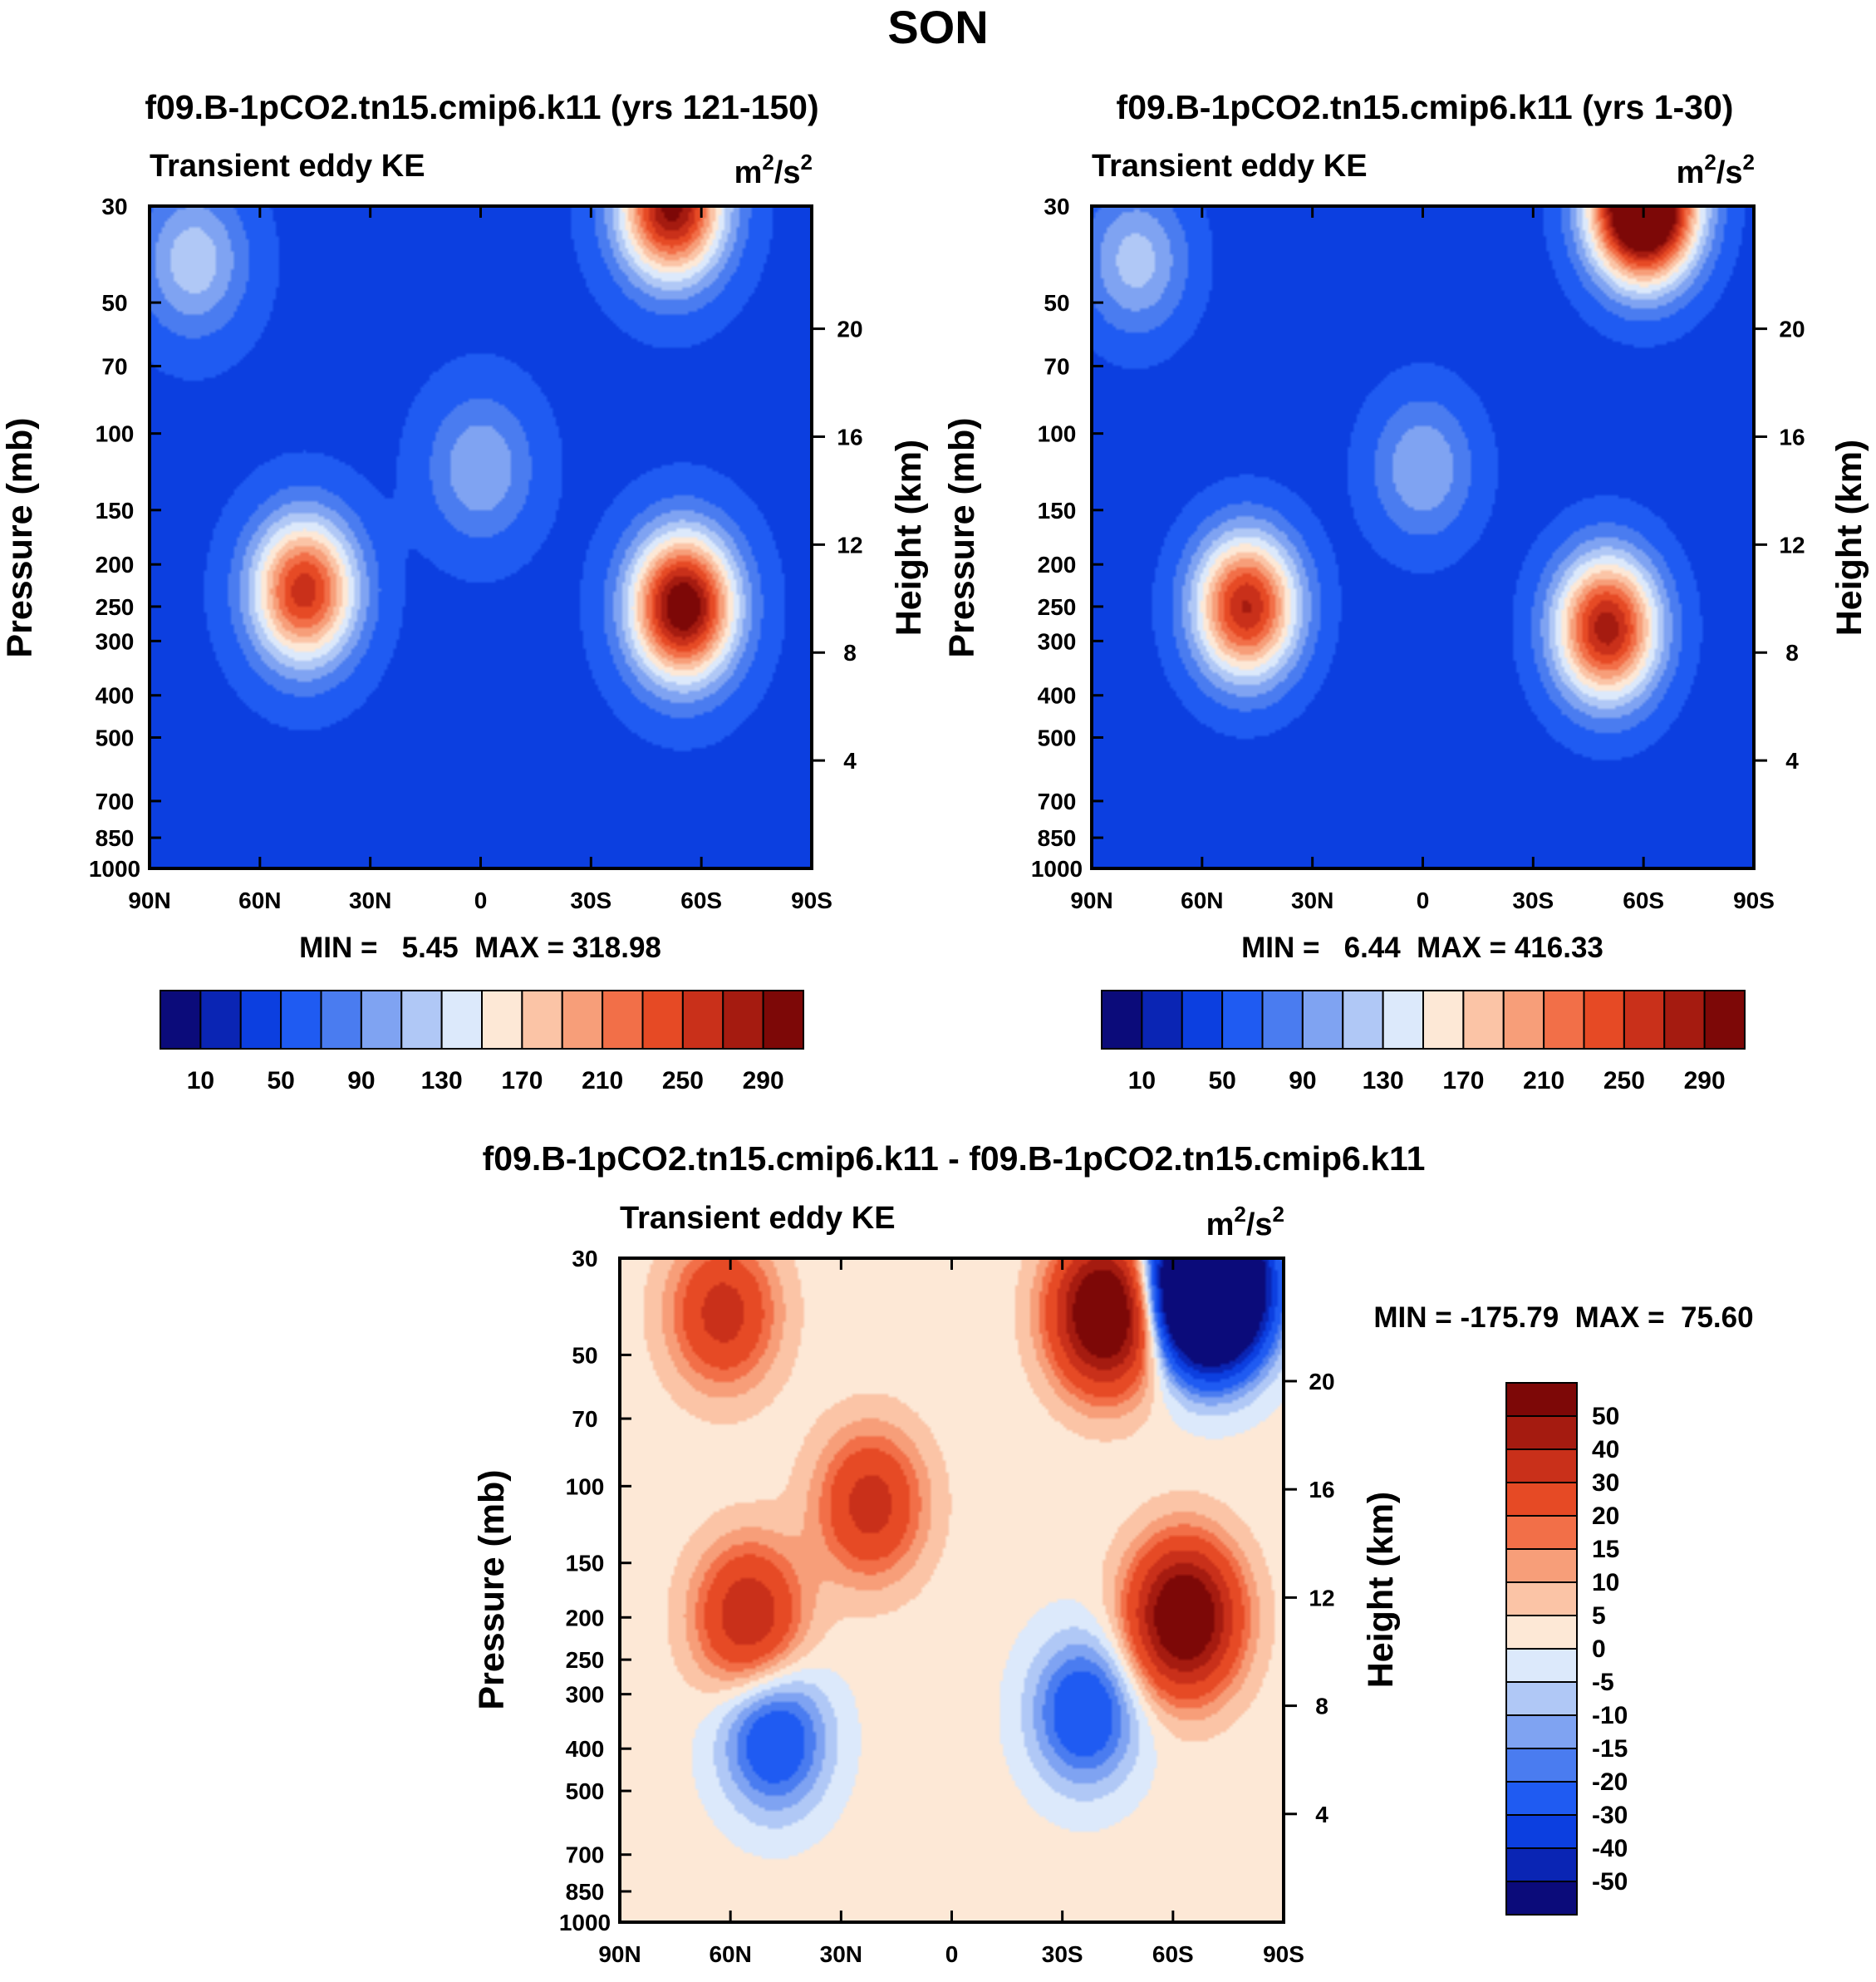 The height and width of the screenshot is (1982, 1876). Describe the element at coordinates (683, 1080) in the screenshot. I see `panel-1-colorbar-label: 250` at that location.